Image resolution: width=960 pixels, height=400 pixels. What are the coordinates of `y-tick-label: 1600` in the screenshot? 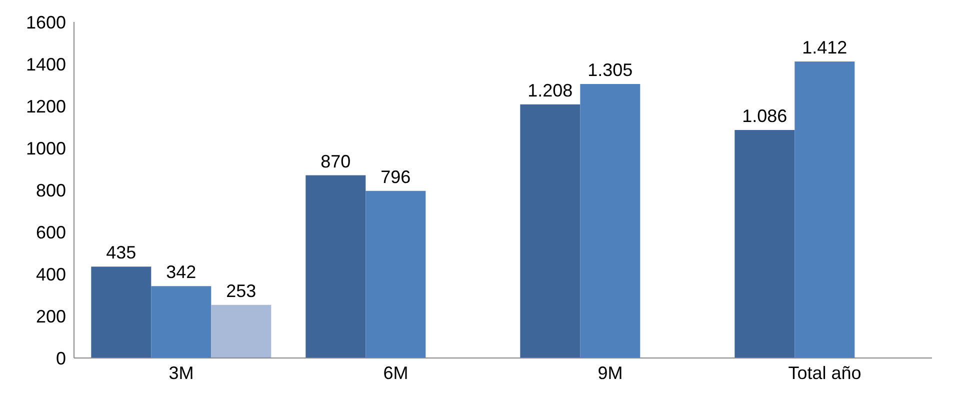 It's located at (46, 22).